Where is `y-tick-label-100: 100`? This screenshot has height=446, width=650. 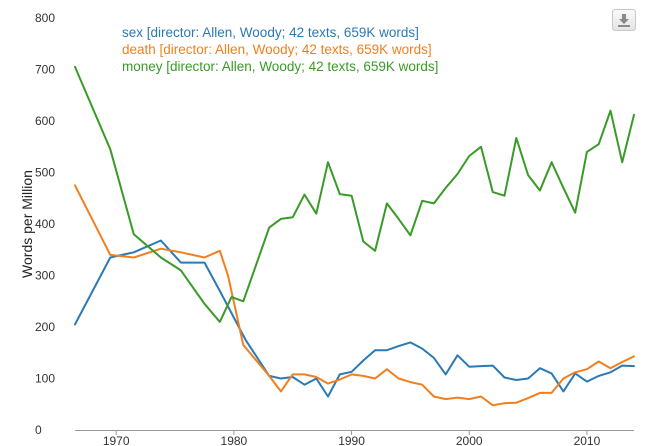
y-tick-label-100: 100 is located at coordinates (45, 379).